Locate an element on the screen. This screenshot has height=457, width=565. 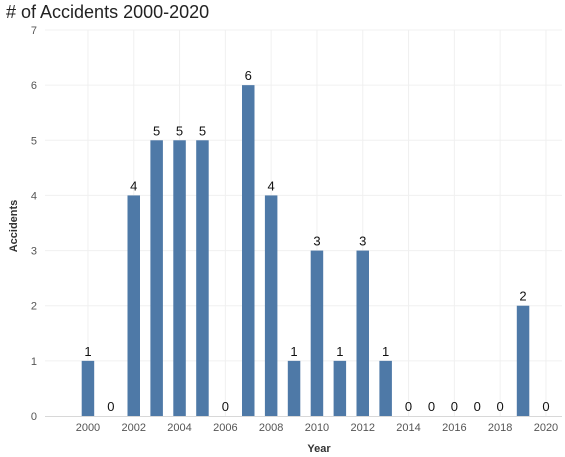
x-tick-label: 2018 is located at coordinates (500, 428).